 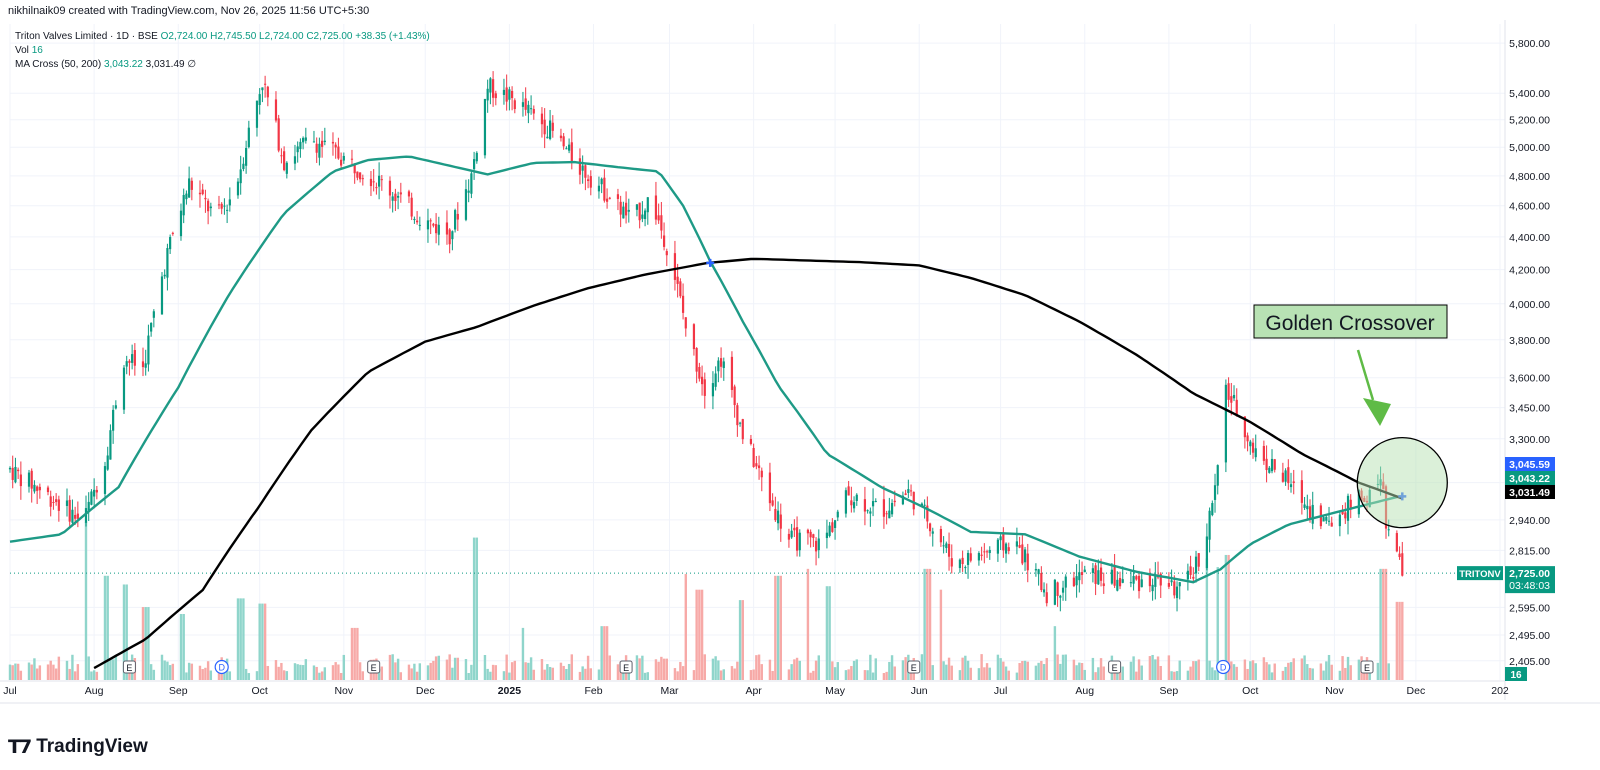 I want to click on legend-close: C2,725.00, so click(x=329, y=36).